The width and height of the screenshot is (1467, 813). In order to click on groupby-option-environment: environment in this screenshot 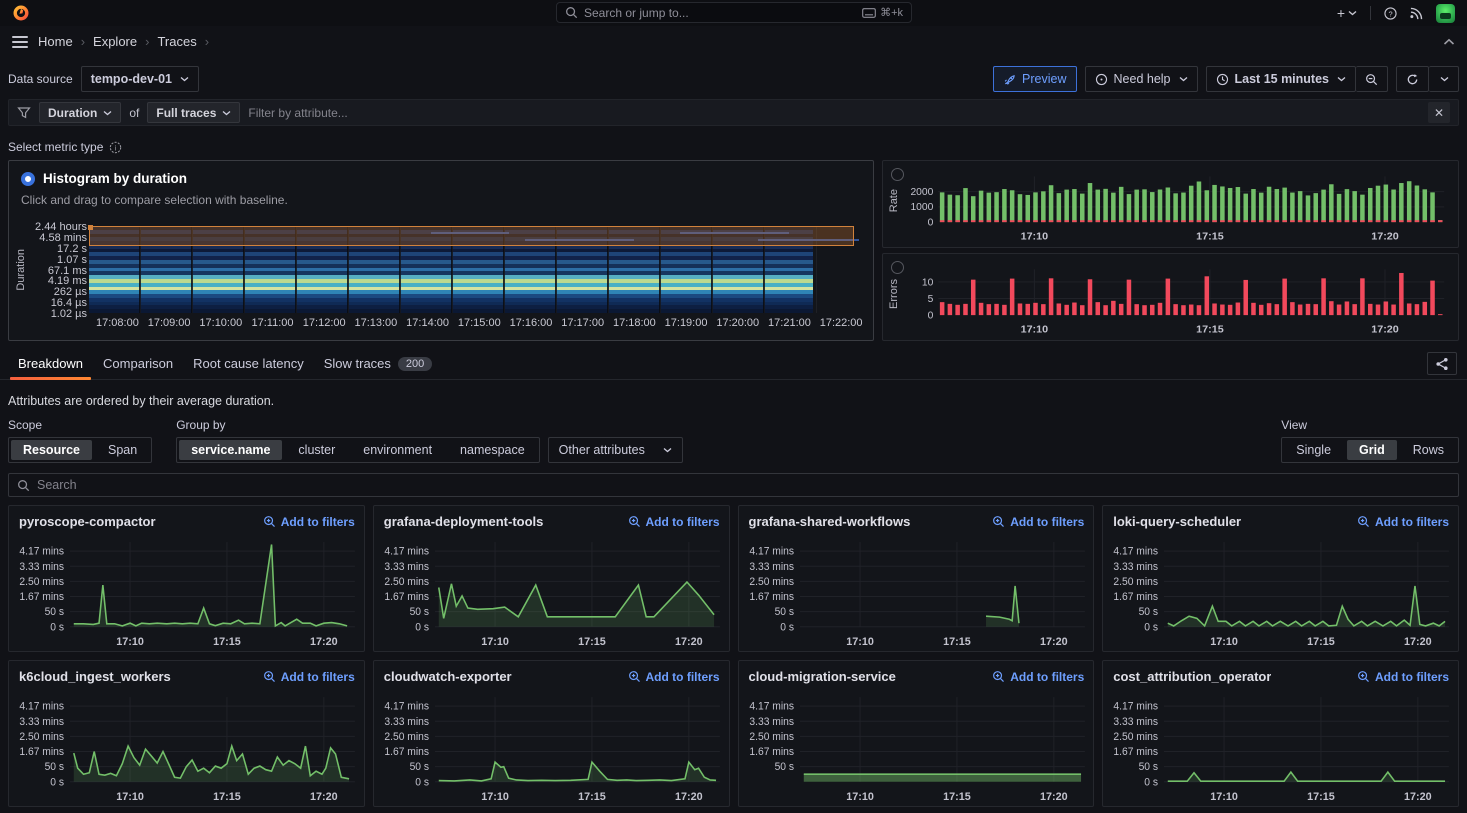, I will do `click(398, 450)`.